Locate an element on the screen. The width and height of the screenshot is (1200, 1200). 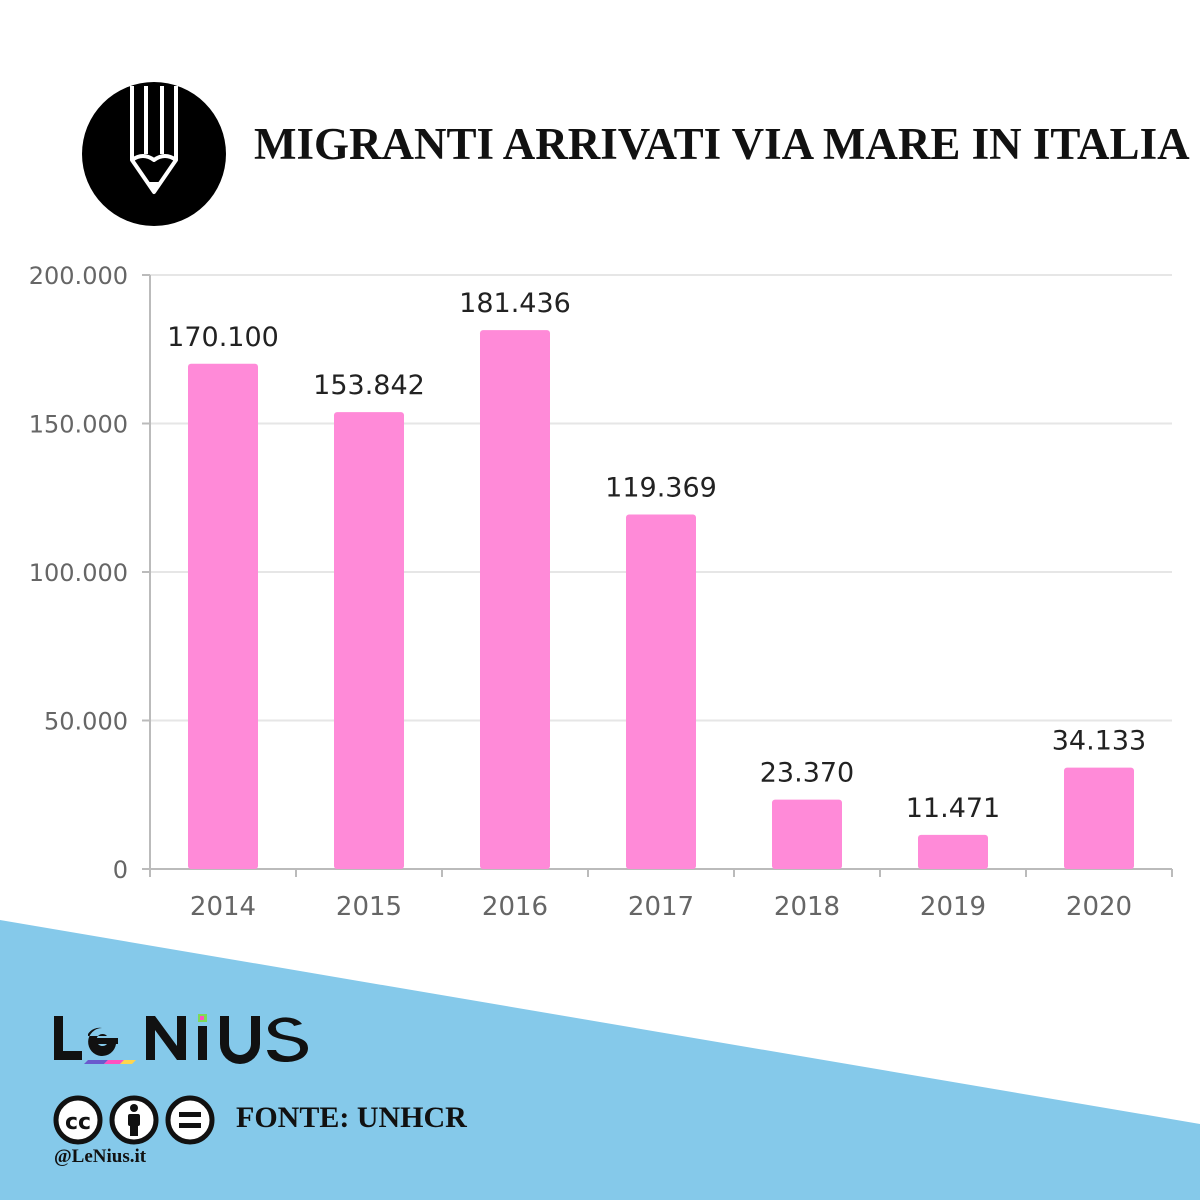
x-tick-label-2017: 2017 is located at coordinates (661, 907).